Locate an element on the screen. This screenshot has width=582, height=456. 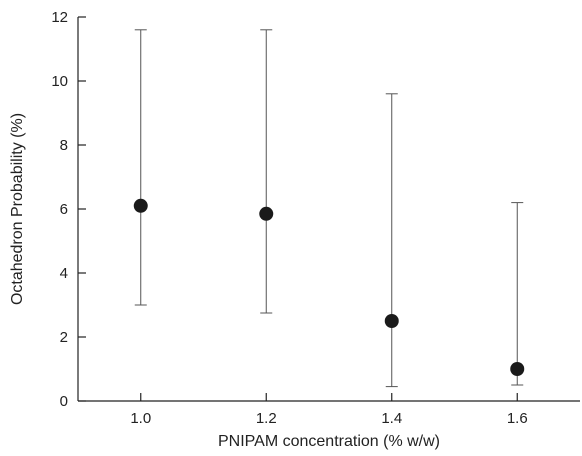
x-tick-label: 1.6 is located at coordinates (517, 418).